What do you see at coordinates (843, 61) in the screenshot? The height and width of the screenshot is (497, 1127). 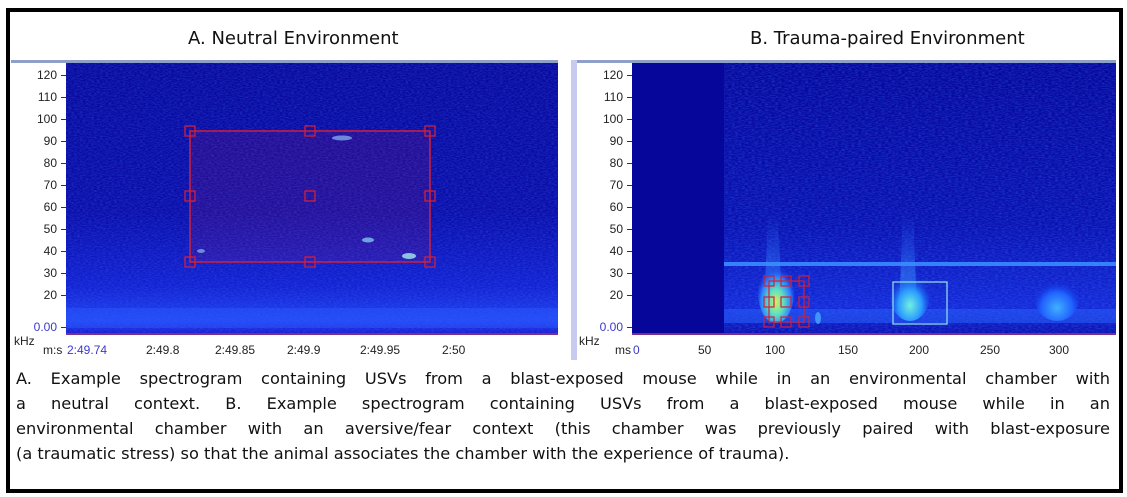 I see `panel-b-top-border` at bounding box center [843, 61].